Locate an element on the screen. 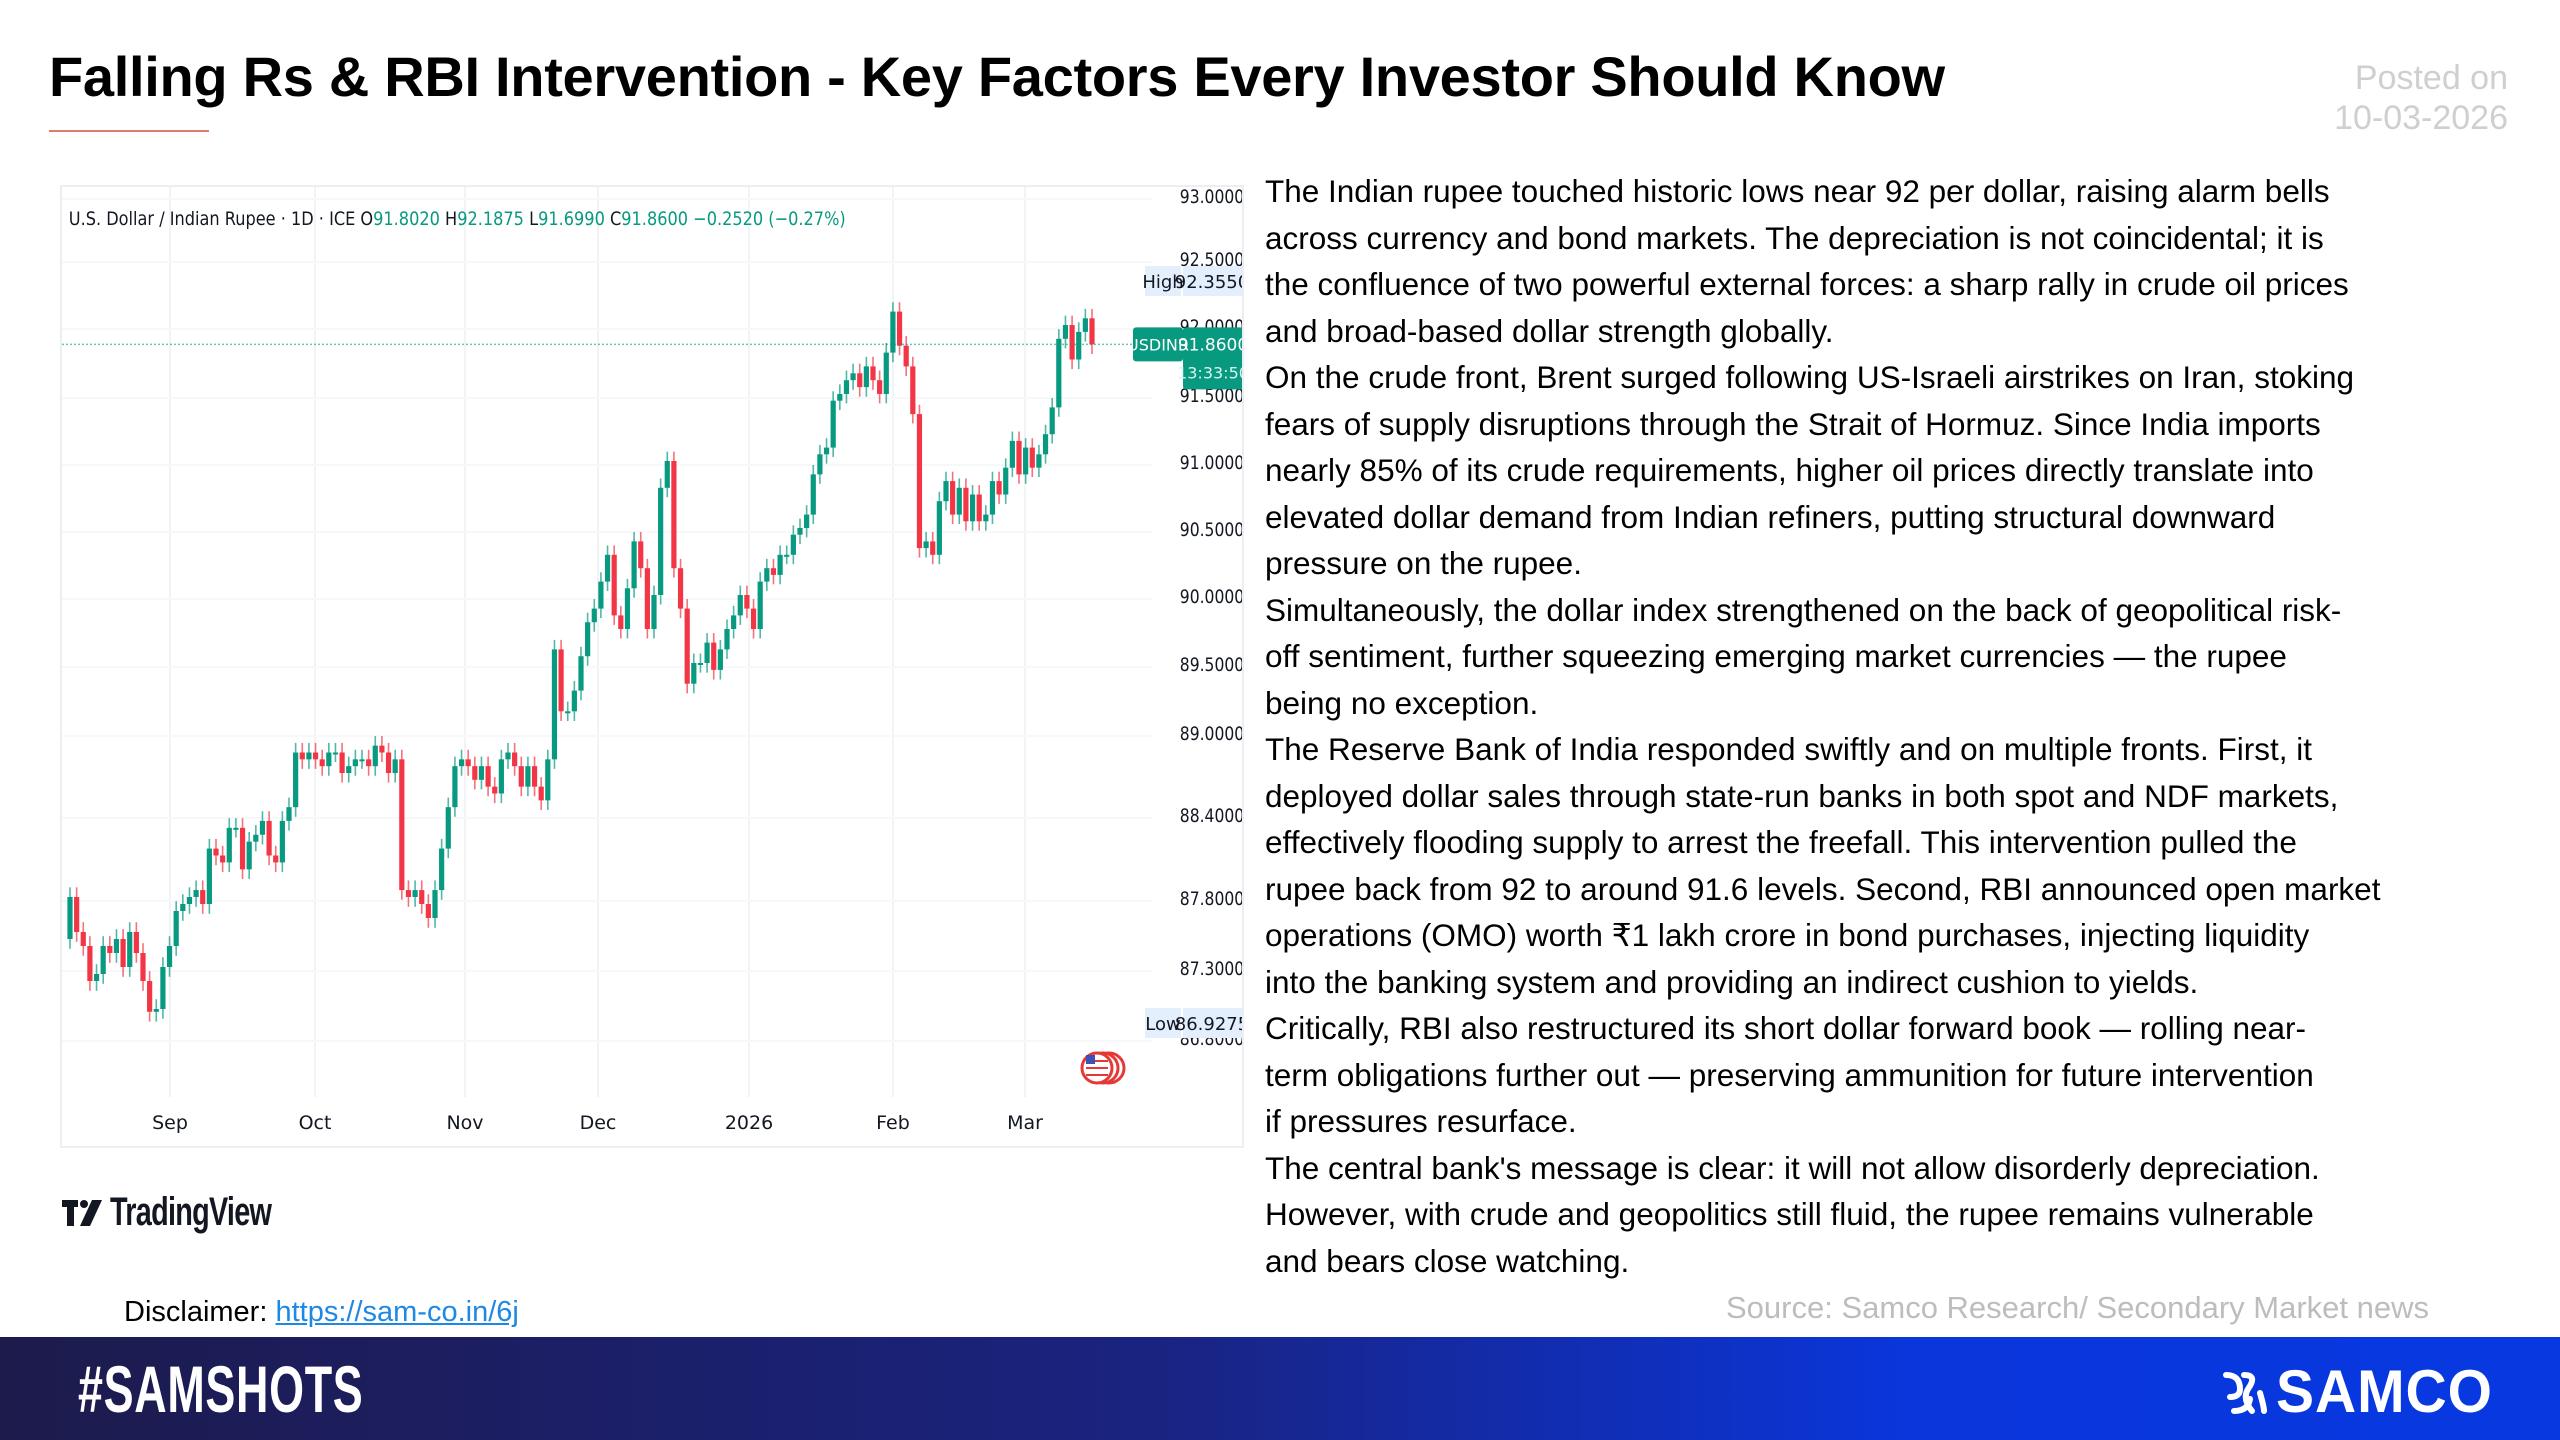  high-marker-label: High is located at coordinates (1162, 282).